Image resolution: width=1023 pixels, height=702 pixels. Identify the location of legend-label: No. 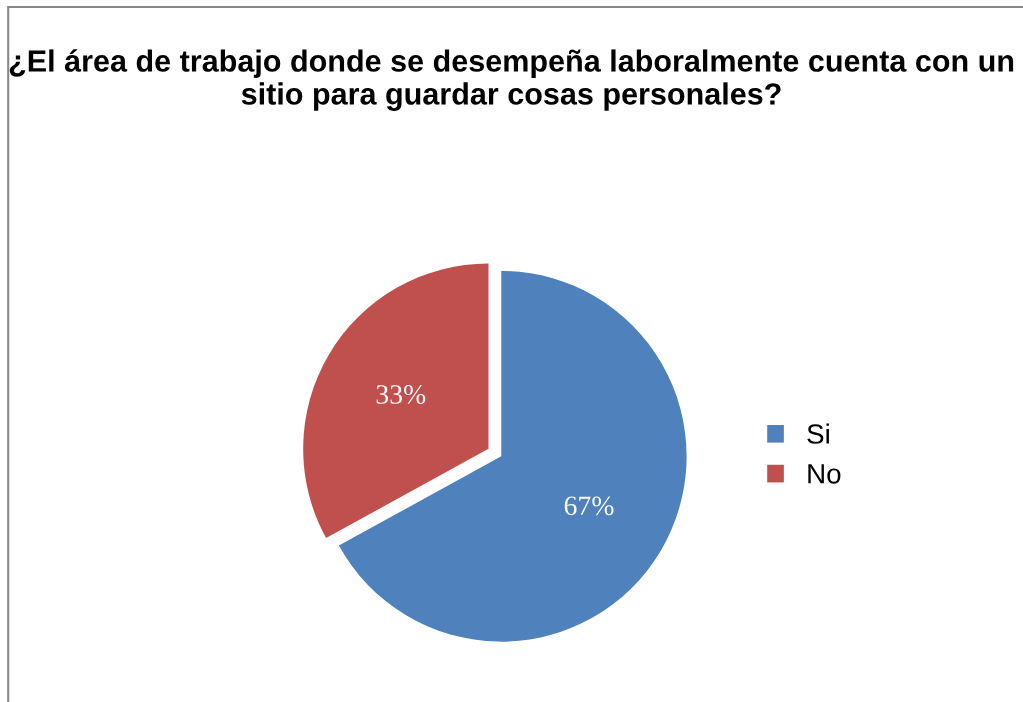
(824, 474).